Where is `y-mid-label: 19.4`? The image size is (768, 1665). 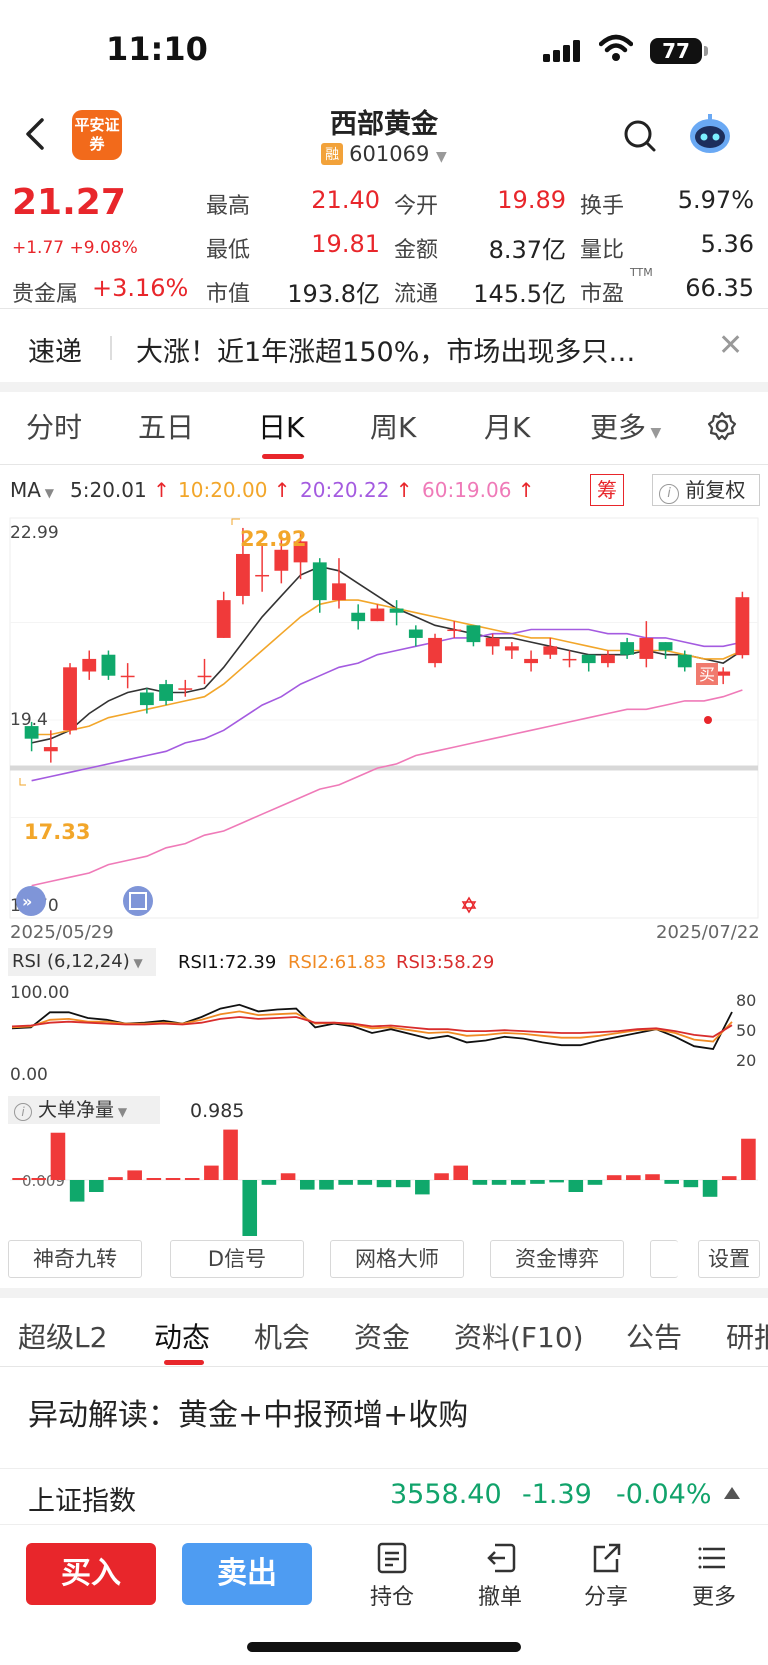 y-mid-label: 19.4 is located at coordinates (29, 720).